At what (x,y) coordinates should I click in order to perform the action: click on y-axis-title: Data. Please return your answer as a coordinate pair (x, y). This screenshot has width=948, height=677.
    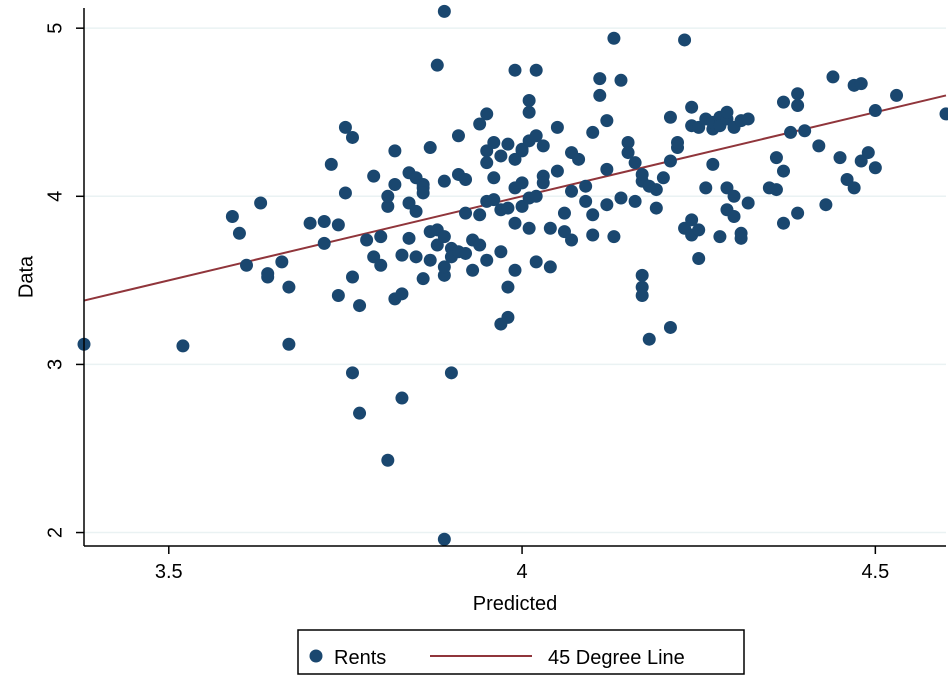
    Looking at the image, I should click on (26, 276).